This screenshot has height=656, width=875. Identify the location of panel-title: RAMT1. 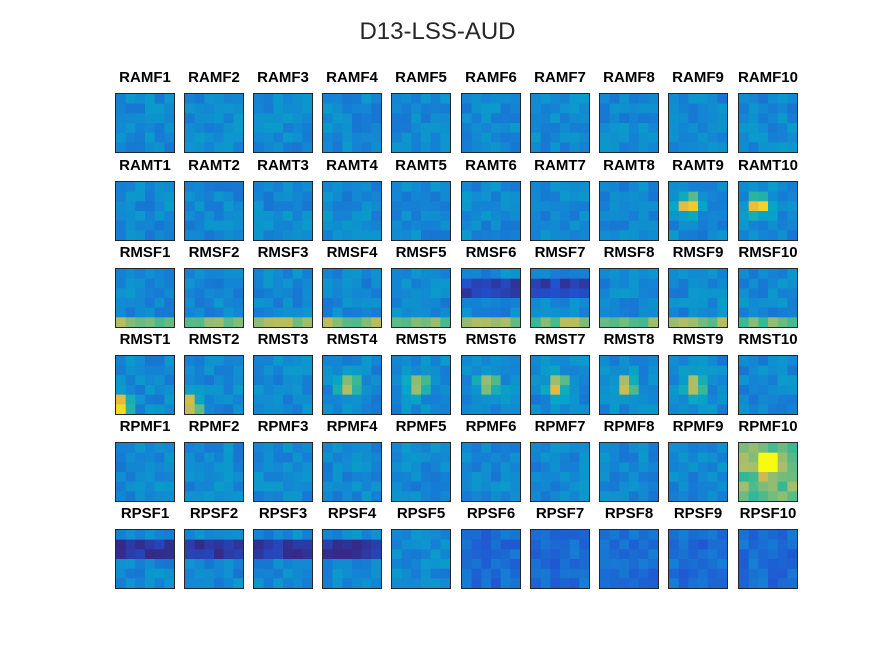
(145, 165).